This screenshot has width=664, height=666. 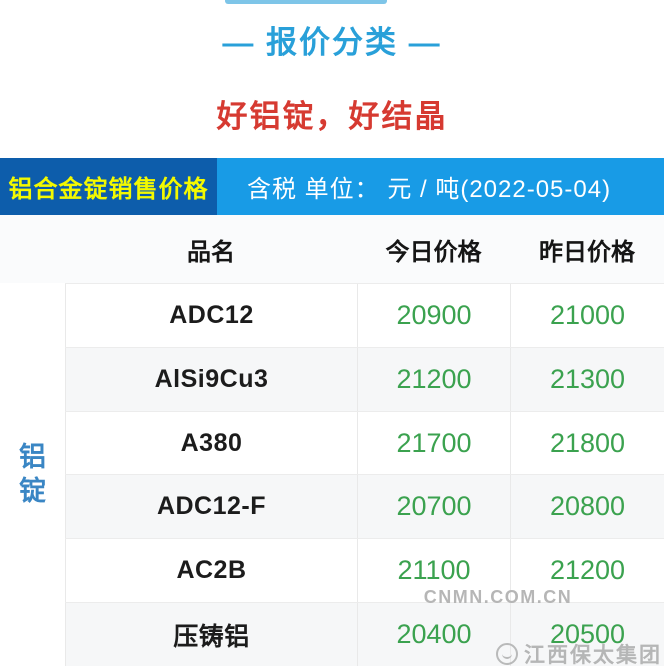 I want to click on product-name: ADC12, so click(x=211, y=315).